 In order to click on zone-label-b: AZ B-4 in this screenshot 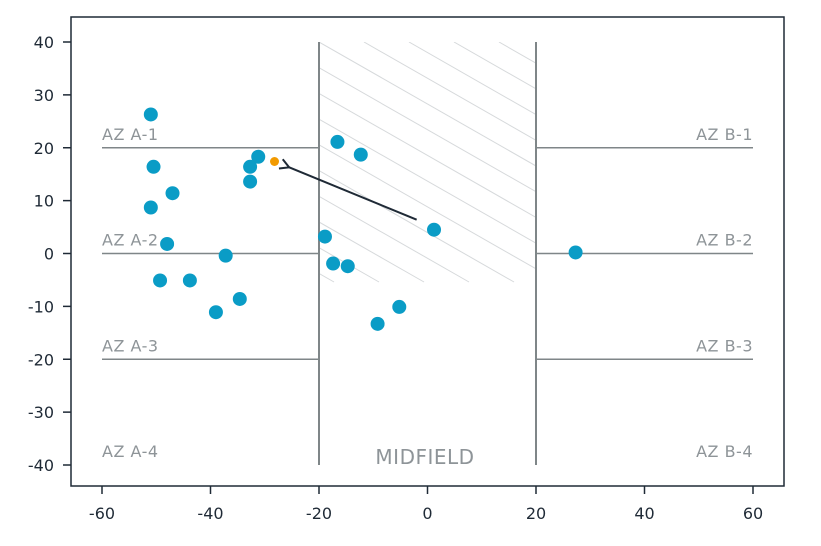, I will do `click(724, 451)`.